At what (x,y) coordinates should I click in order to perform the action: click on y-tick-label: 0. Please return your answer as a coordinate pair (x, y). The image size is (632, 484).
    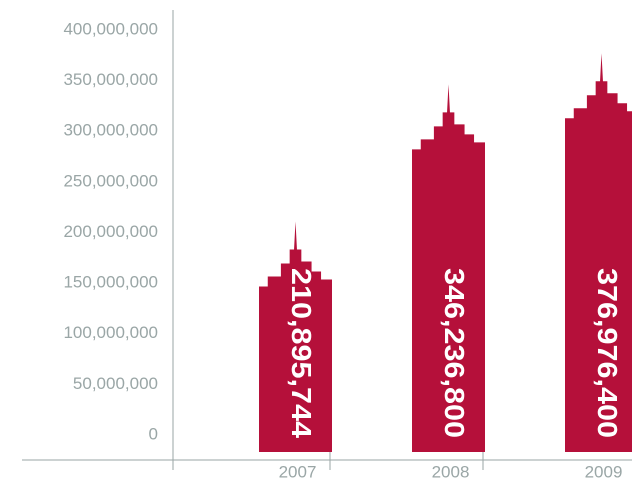
    Looking at the image, I should click on (153, 433).